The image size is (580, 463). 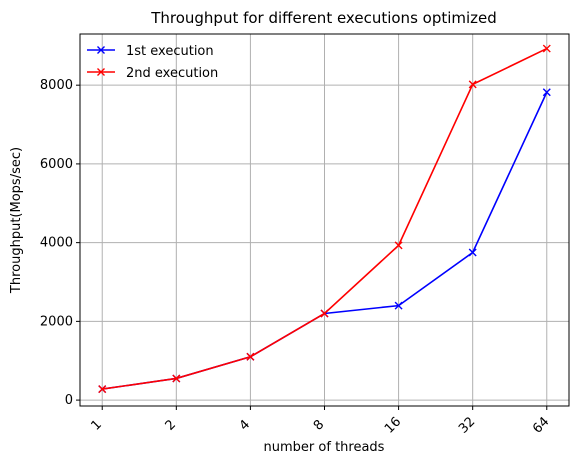 I want to click on y-tick-label: 6000, so click(x=56, y=164).